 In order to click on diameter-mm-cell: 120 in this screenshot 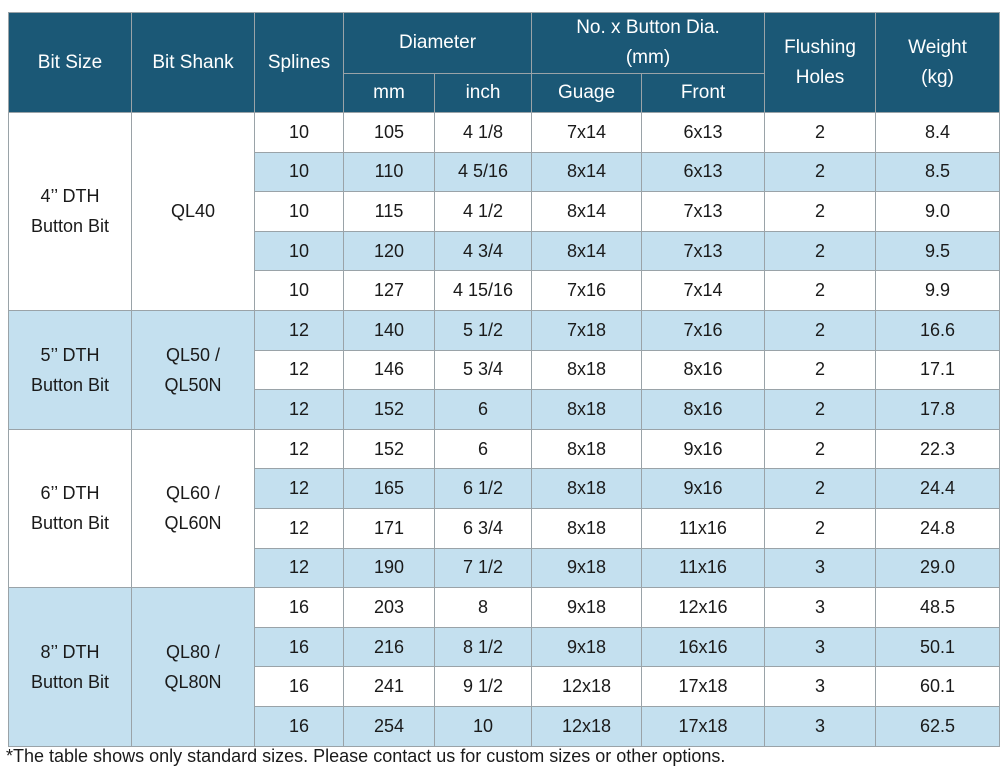, I will do `click(389, 251)`.